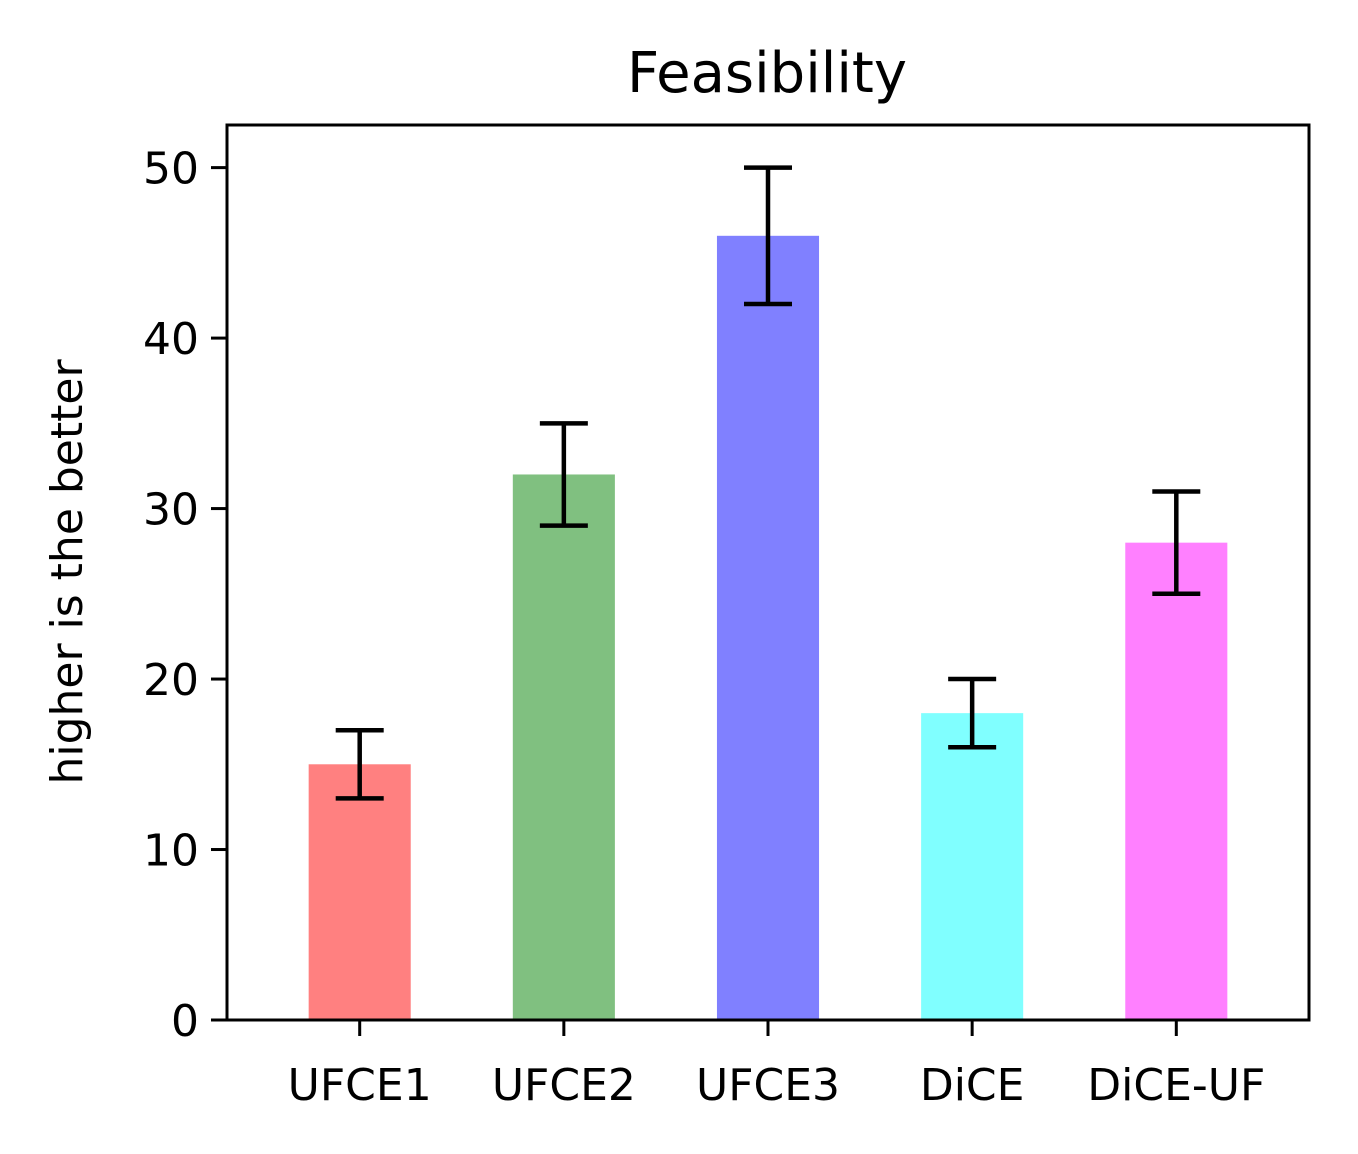 This screenshot has height=1154, width=1358. What do you see at coordinates (768, 236) in the screenshot?
I see `error-bar-ufce3` at bounding box center [768, 236].